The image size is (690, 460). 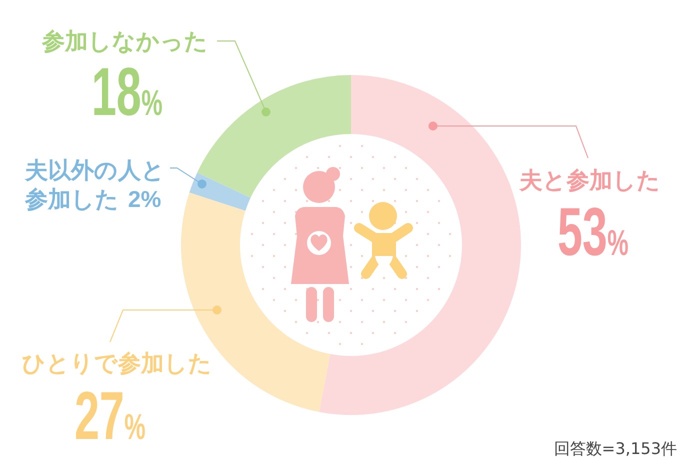 I want to click on data-label: 18%, so click(x=127, y=92).